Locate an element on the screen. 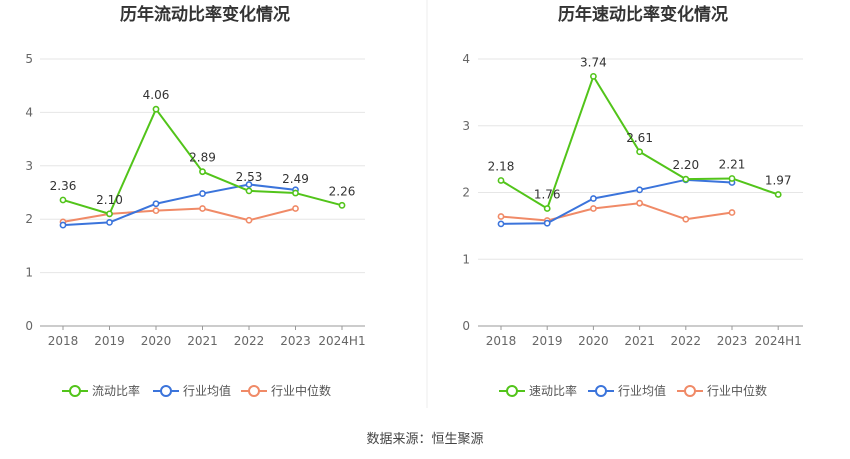 This screenshot has height=459, width=850. chart-title: 历年流动比率变化情况 is located at coordinates (205, 14).